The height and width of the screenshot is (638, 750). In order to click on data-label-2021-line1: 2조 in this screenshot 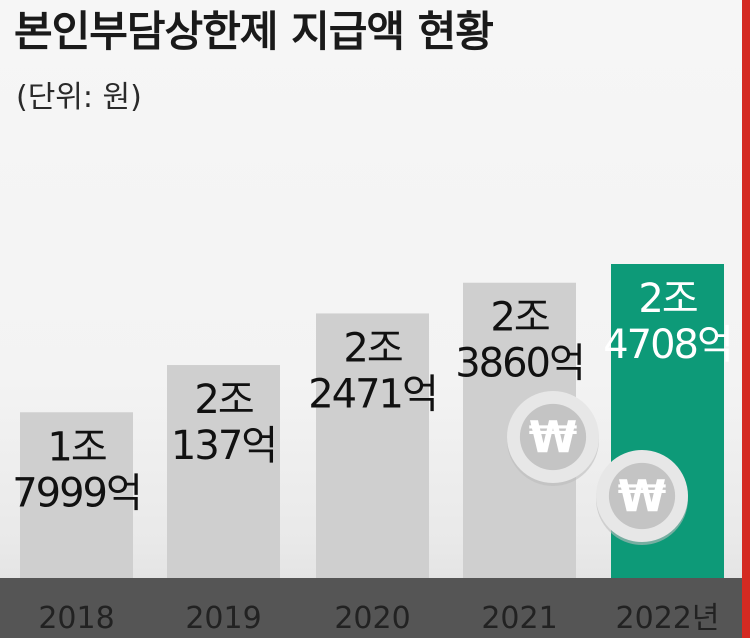, I will do `click(519, 318)`.